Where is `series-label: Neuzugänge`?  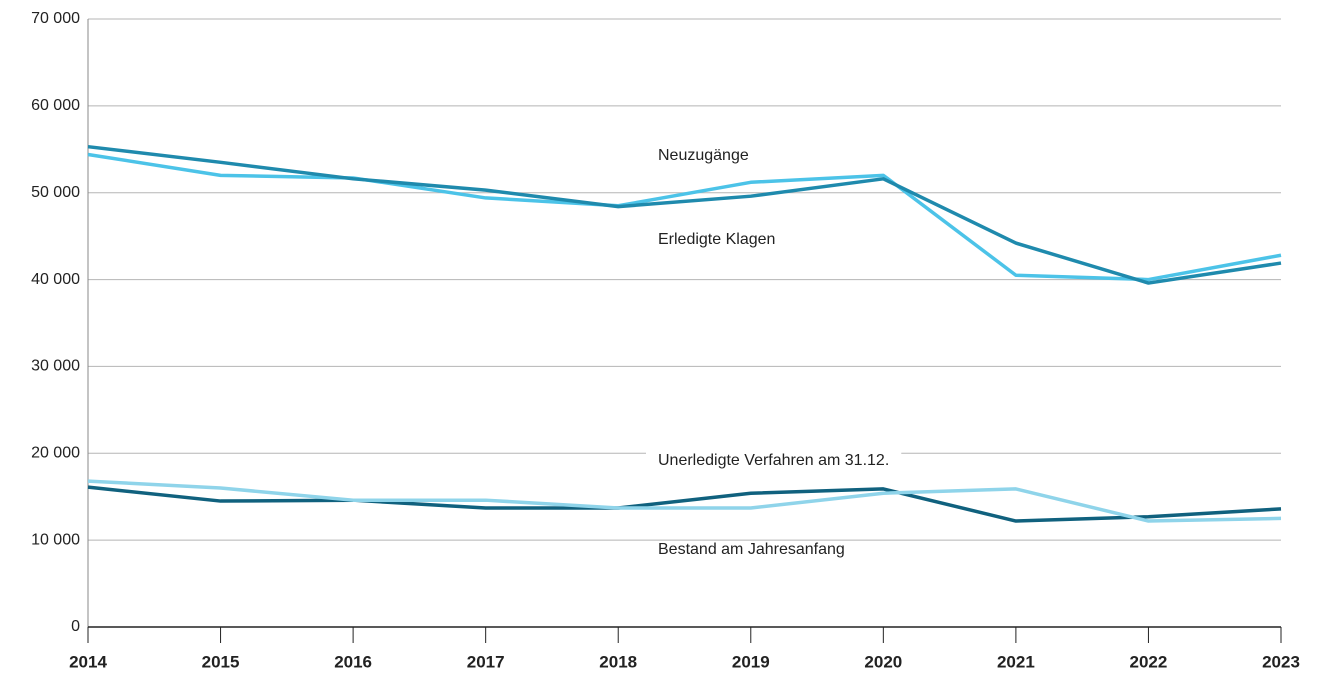
series-label: Neuzugänge is located at coordinates (703, 155).